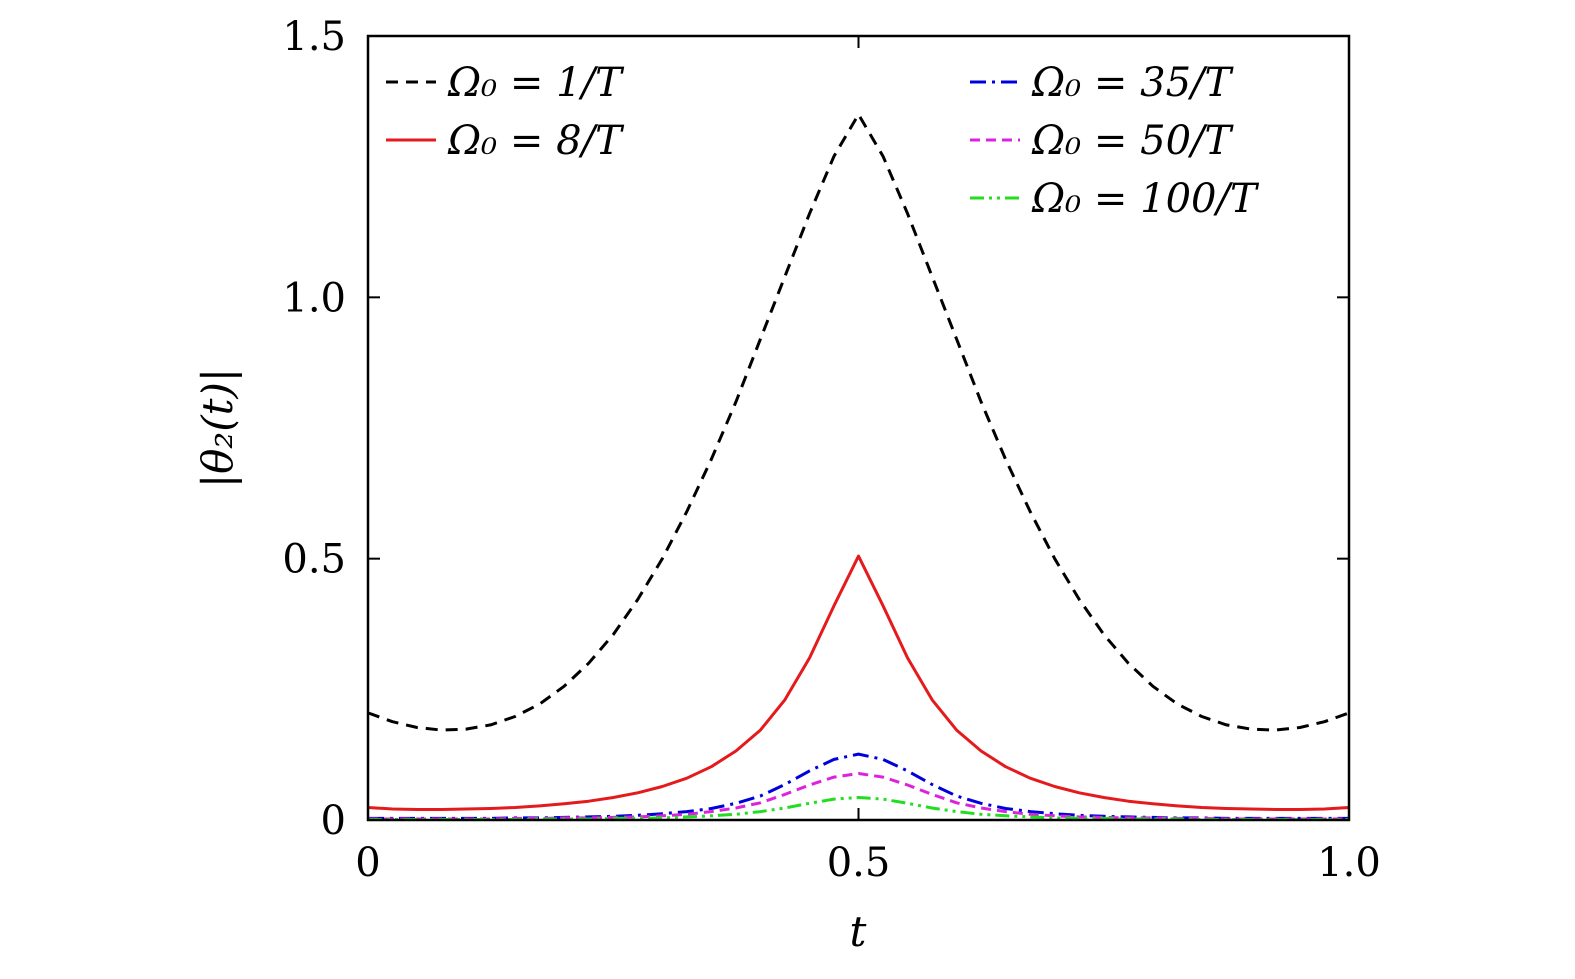 Image resolution: width=1575 pixels, height=979 pixels. What do you see at coordinates (367, 863) in the screenshot?
I see `x-tick-label: 0` at bounding box center [367, 863].